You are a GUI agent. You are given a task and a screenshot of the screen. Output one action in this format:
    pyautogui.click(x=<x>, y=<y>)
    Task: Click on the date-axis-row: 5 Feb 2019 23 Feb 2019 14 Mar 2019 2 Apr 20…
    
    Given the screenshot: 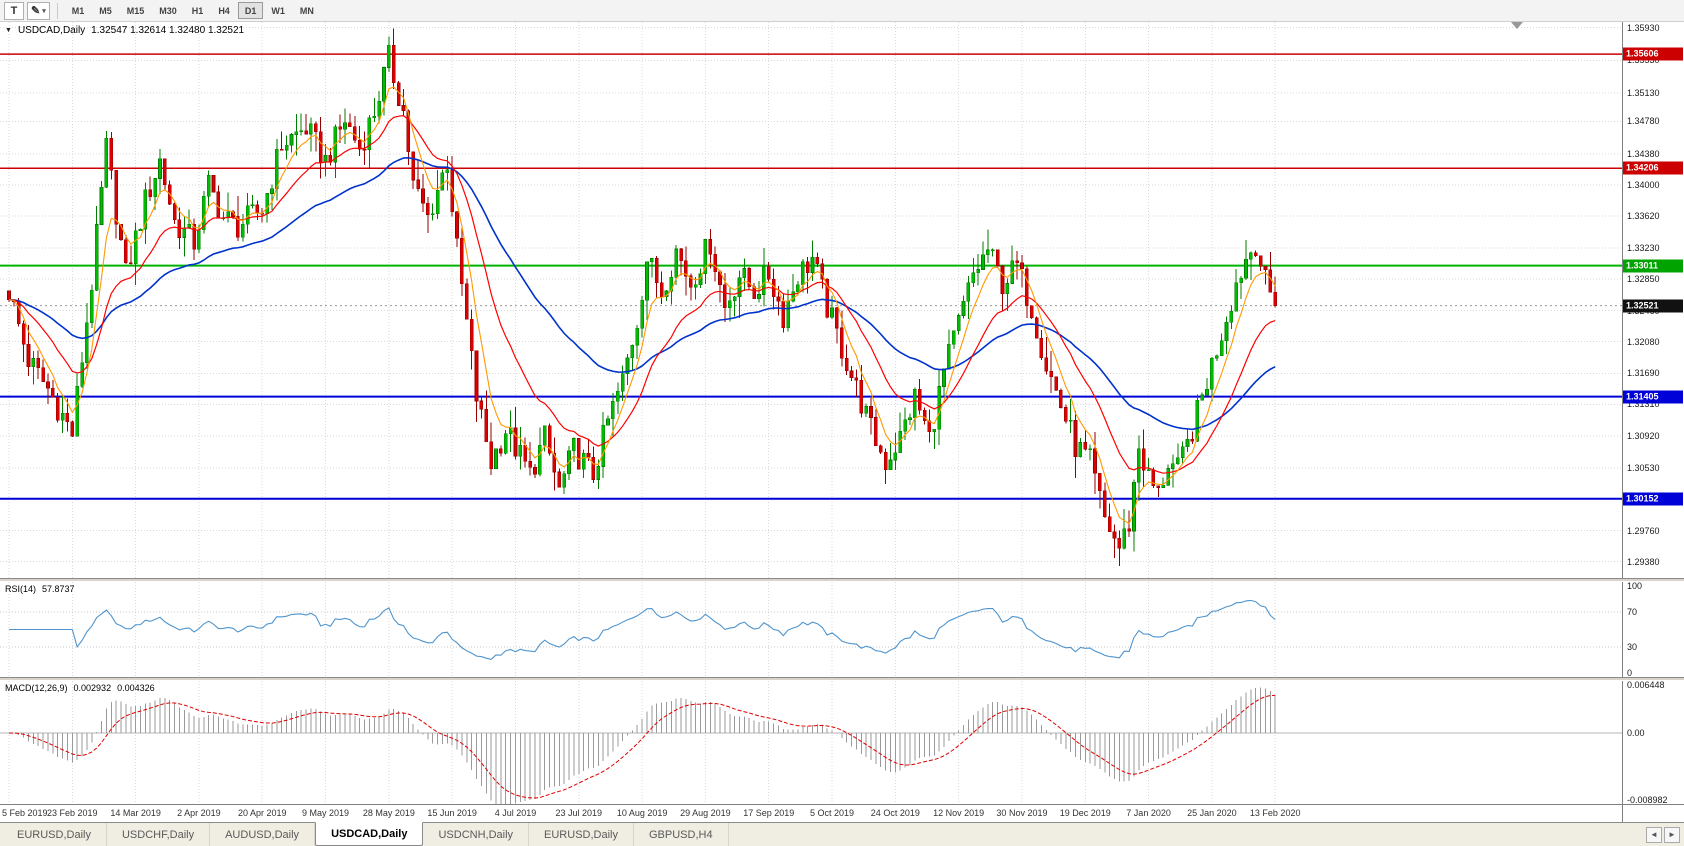 What is the action you would take?
    pyautogui.click(x=842, y=813)
    